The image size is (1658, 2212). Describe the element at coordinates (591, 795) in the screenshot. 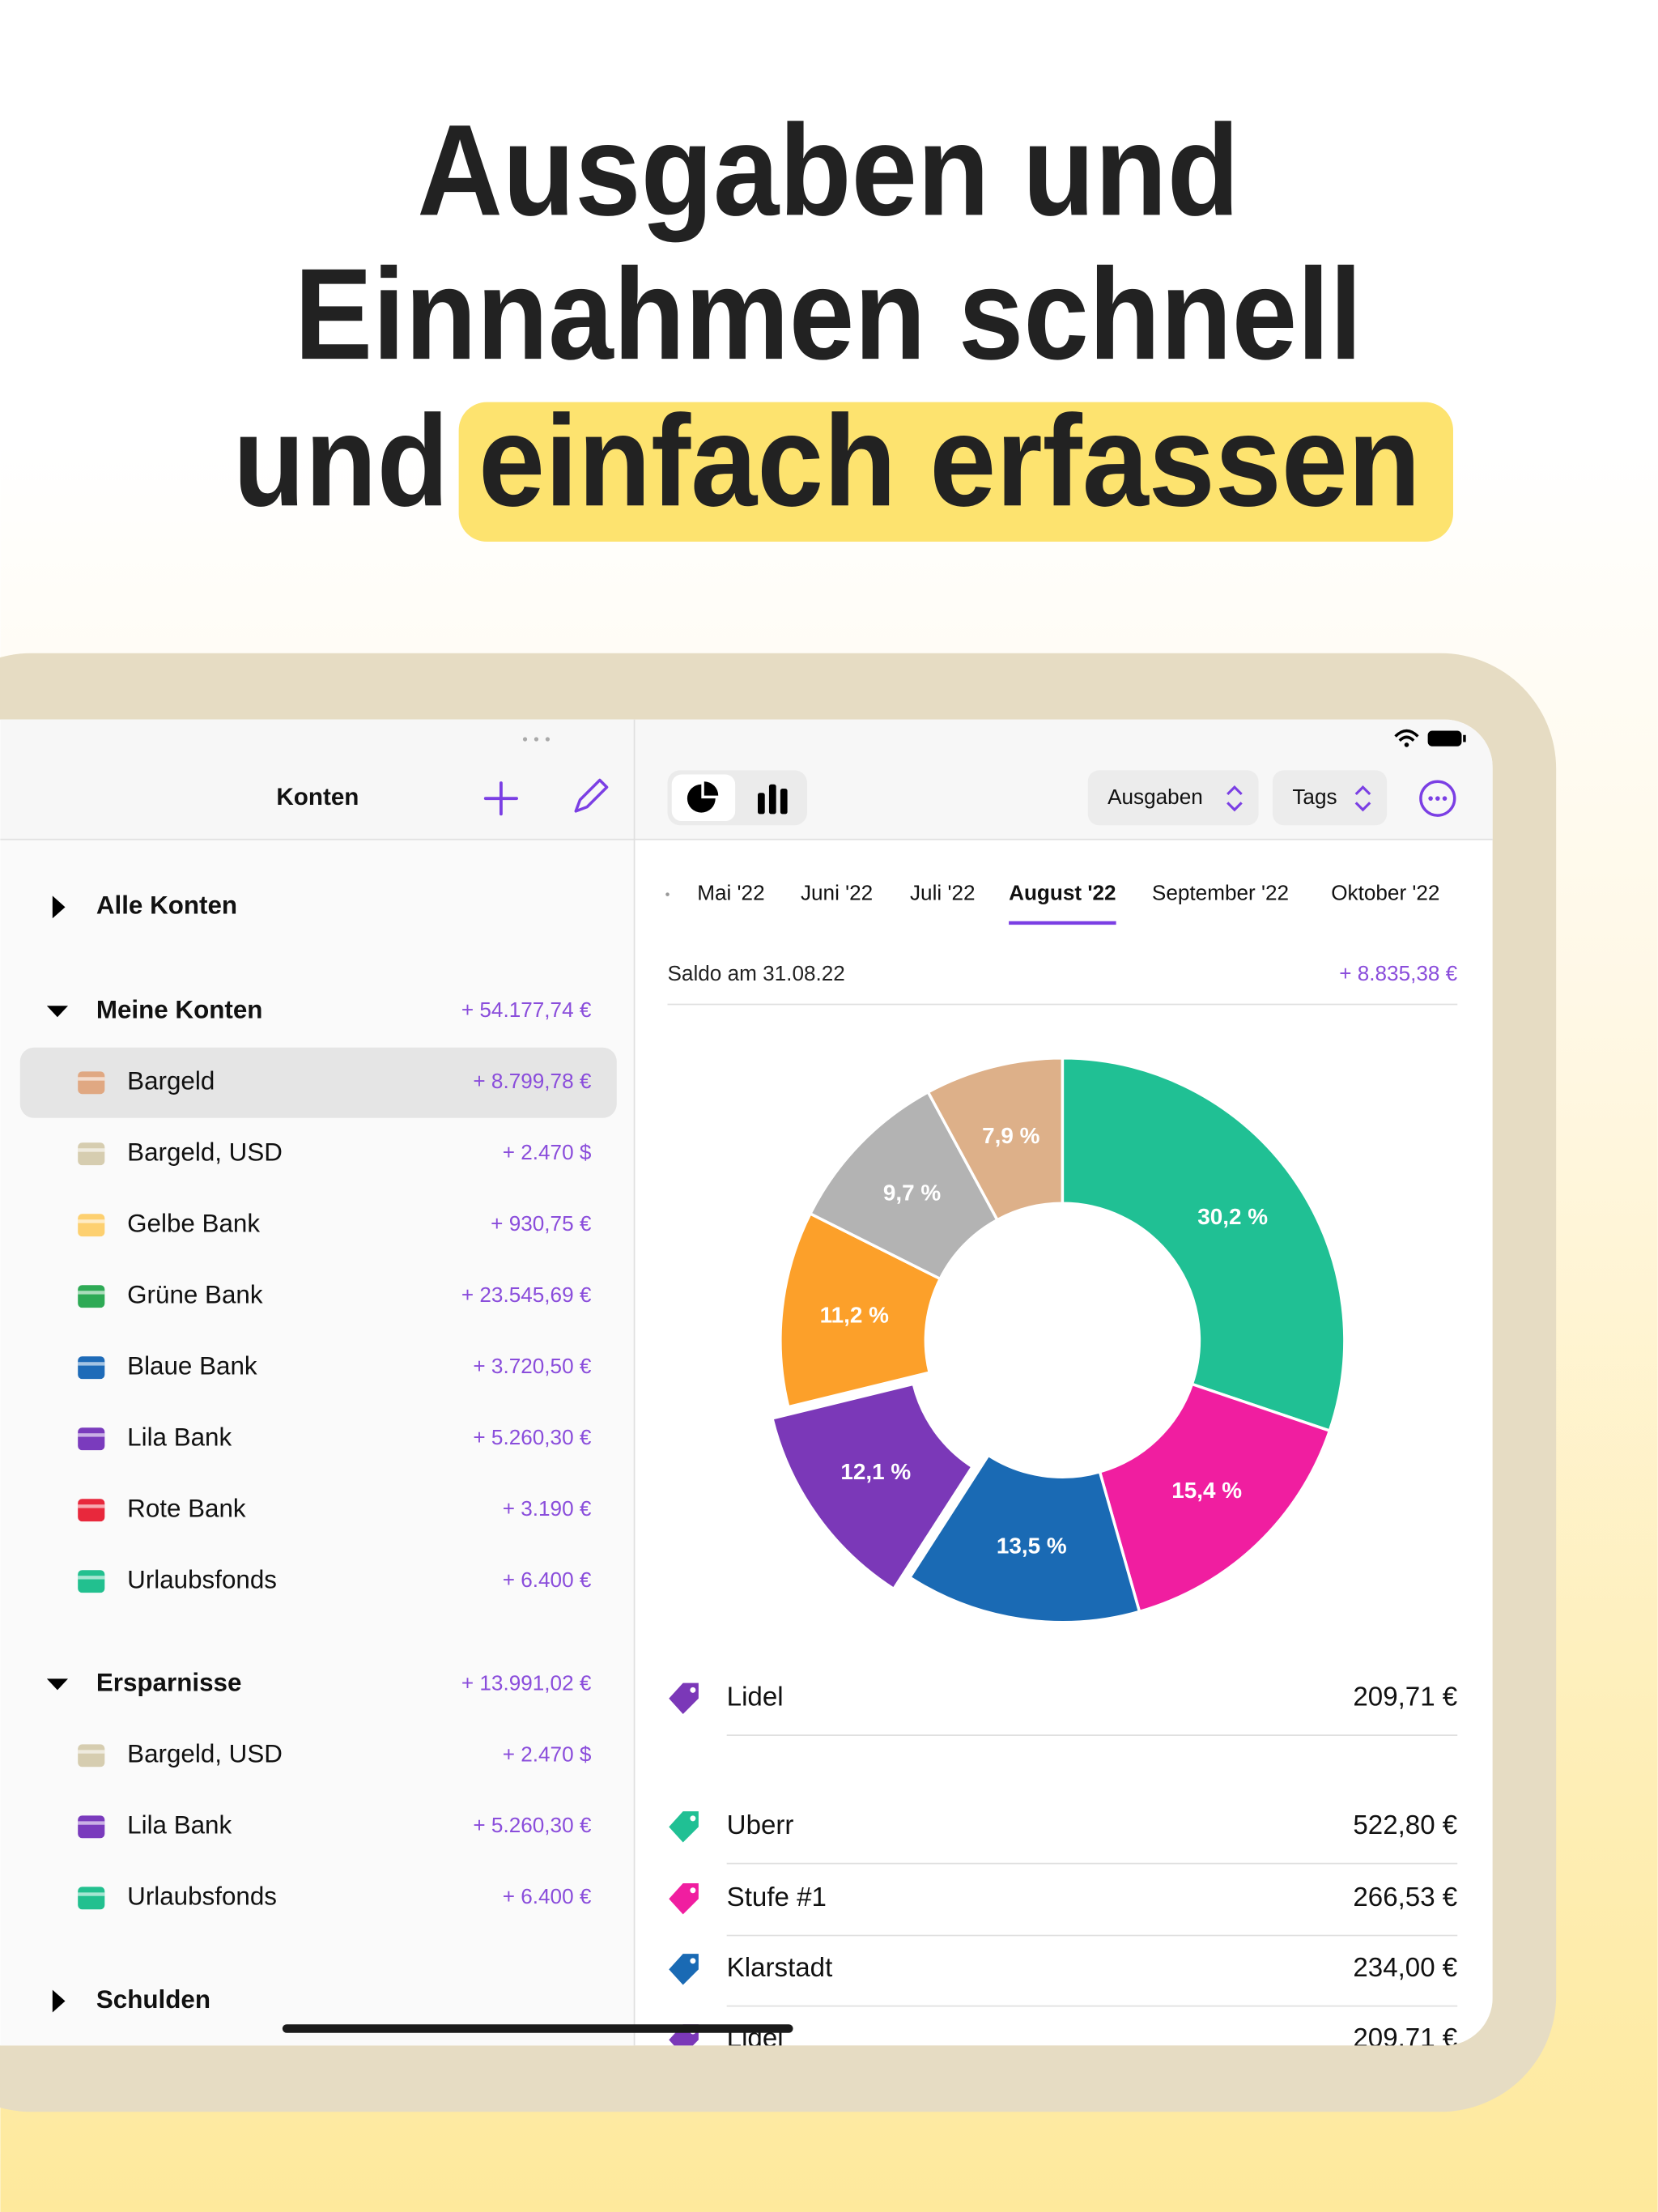

I see `edit-button` at that location.